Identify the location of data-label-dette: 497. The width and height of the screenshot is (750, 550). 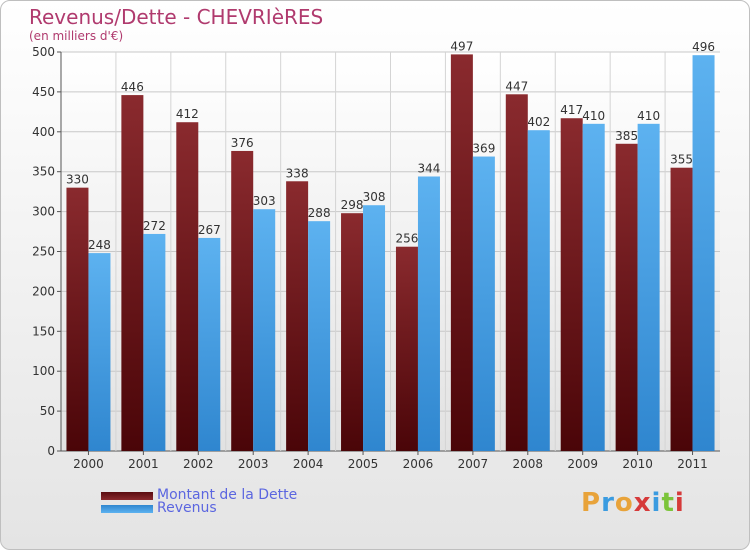
(461, 46).